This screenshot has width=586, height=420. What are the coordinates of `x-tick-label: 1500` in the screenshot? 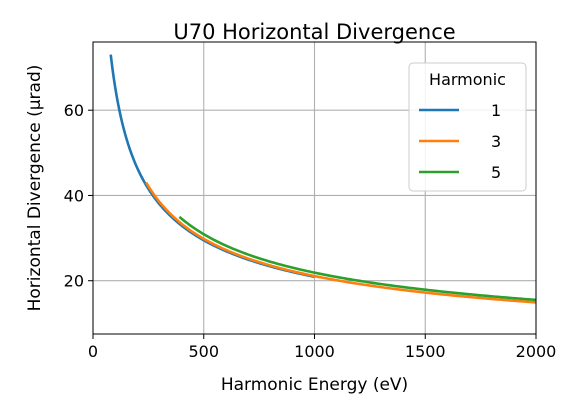 It's located at (425, 351).